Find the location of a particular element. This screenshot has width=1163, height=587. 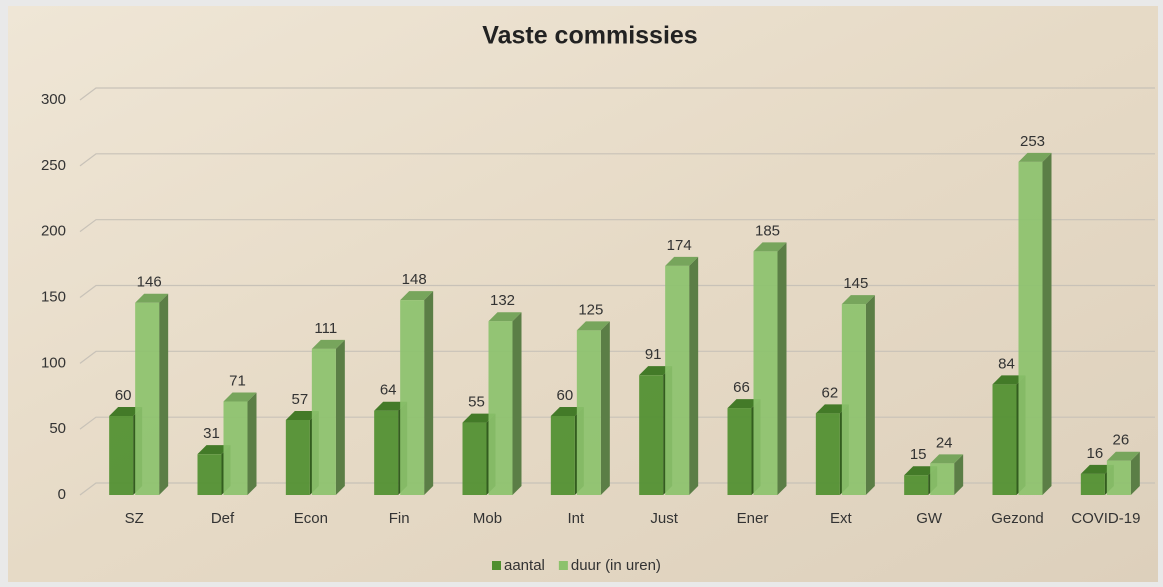

data-label: 16 is located at coordinates (1094, 453).